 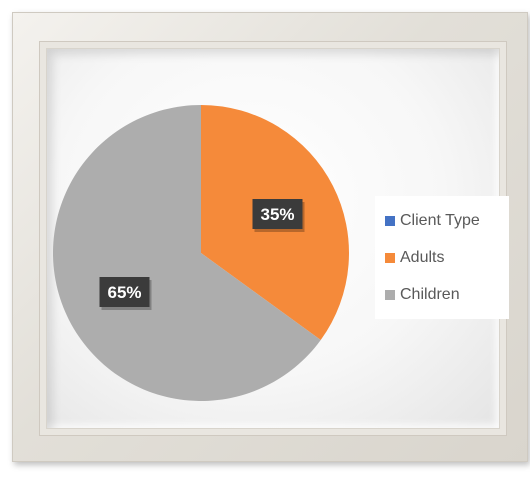 I want to click on data-label-adults: 35%, so click(x=278, y=215).